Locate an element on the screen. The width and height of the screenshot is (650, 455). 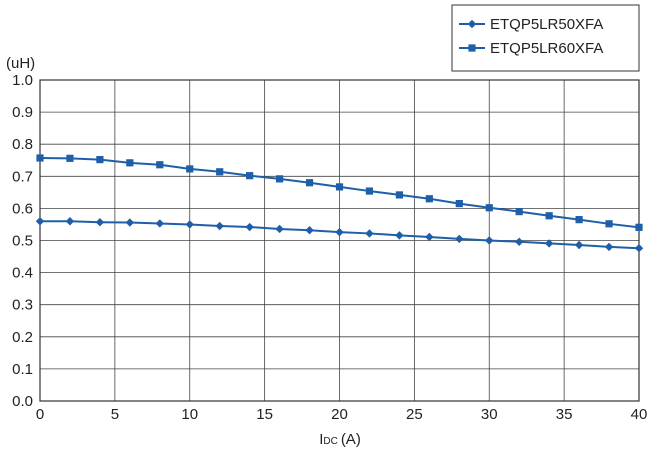
y-tick-label: 0.0 is located at coordinates (22, 401).